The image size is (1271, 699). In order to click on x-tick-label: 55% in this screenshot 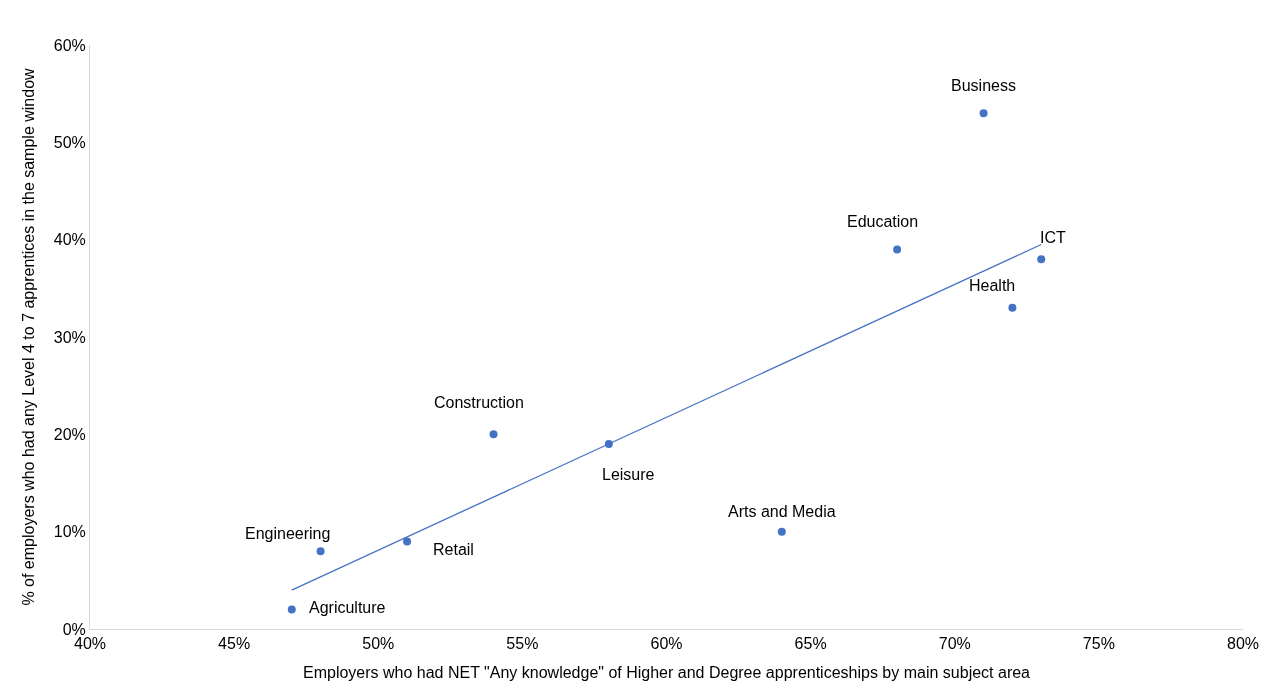, I will do `click(522, 644)`.